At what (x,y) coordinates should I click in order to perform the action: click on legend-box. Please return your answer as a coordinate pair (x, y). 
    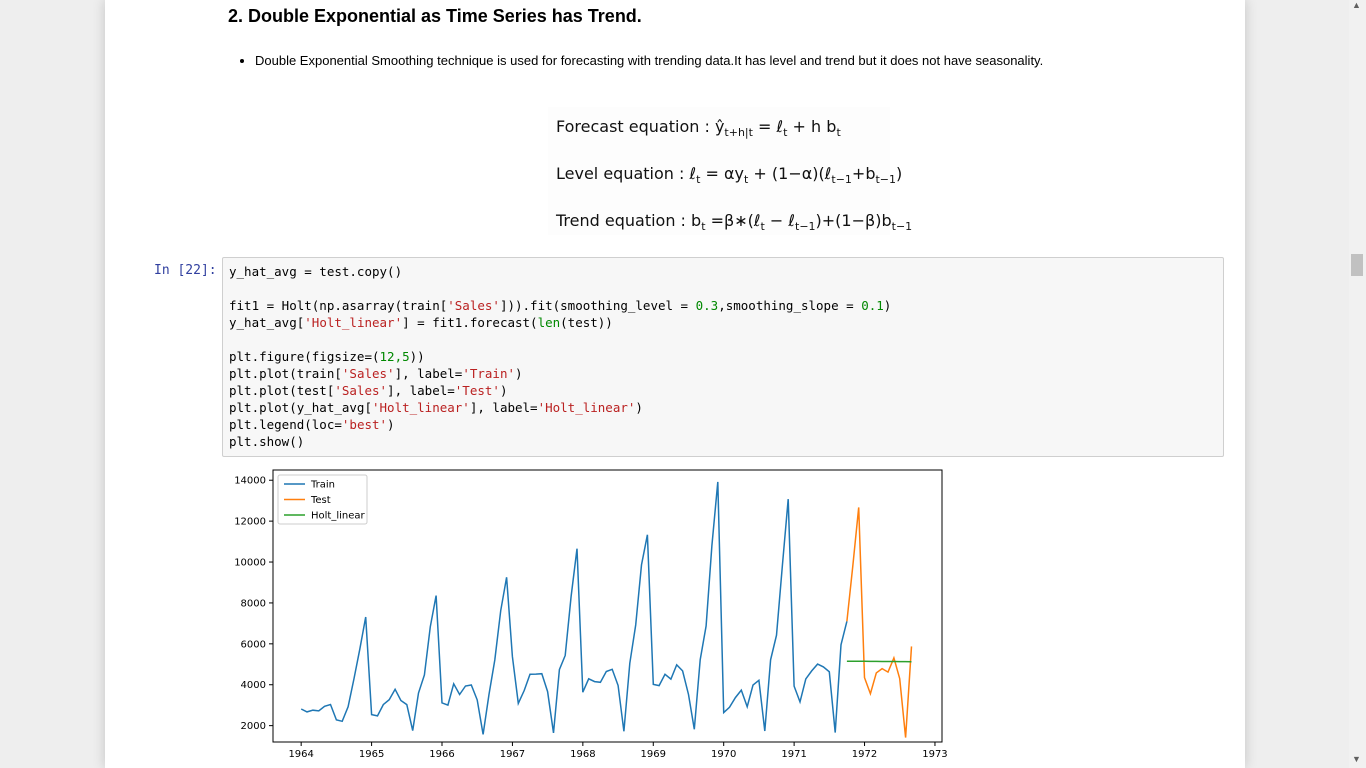
    Looking at the image, I should click on (322, 499).